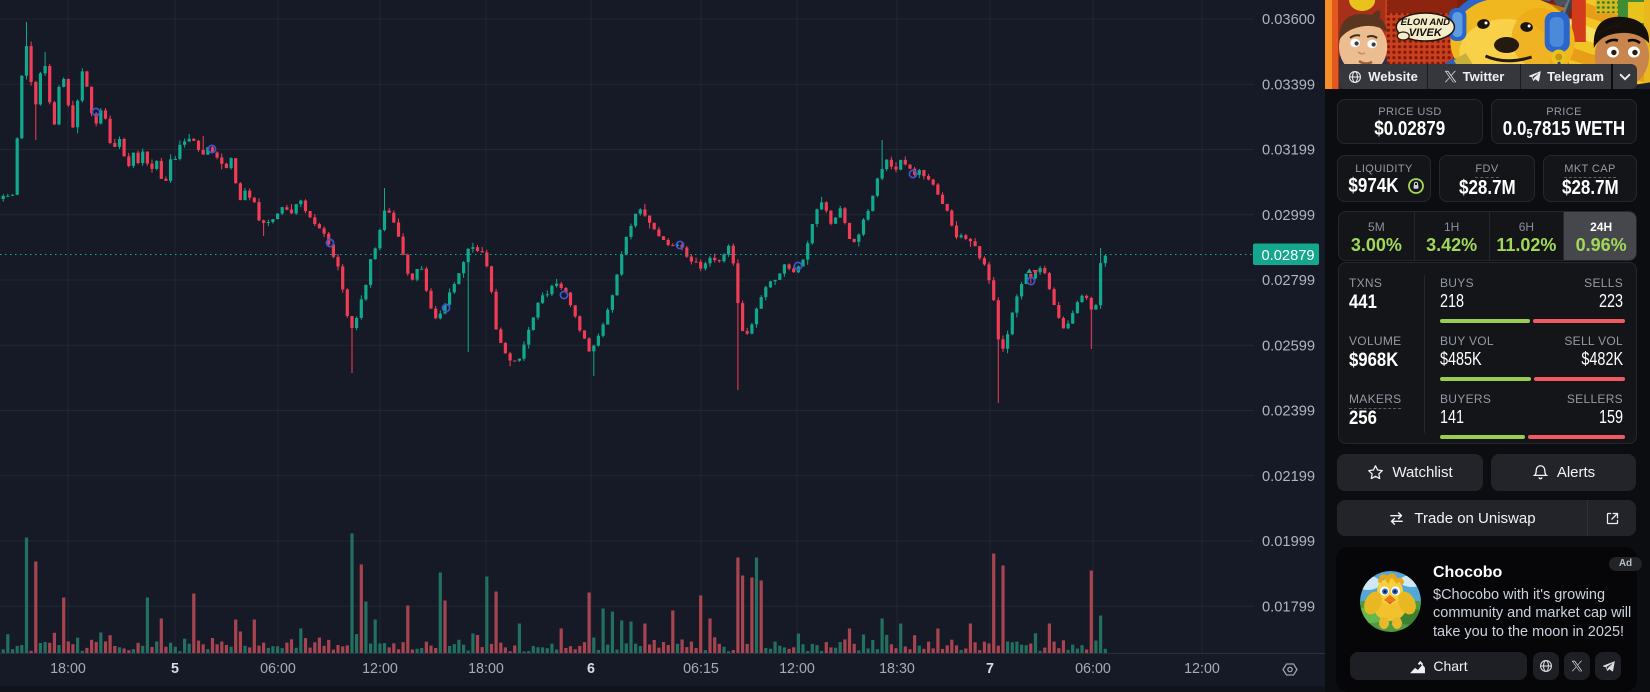 The width and height of the screenshot is (1650, 692). What do you see at coordinates (1288, 20) in the screenshot?
I see `svg-text: 0.03600` at bounding box center [1288, 20].